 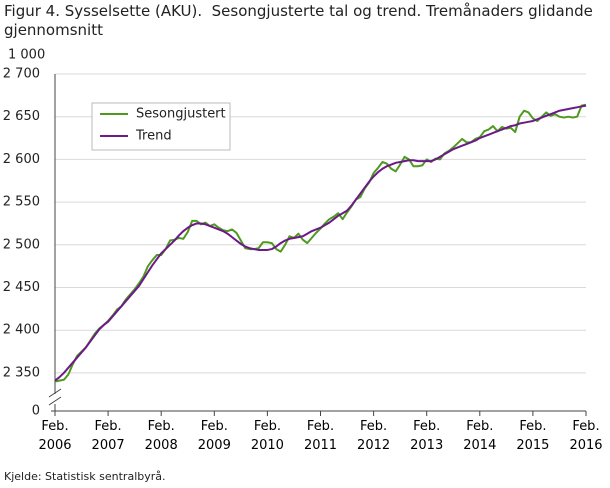 What do you see at coordinates (26, 55) in the screenshot?
I see `y-axis-unit: 1 000` at bounding box center [26, 55].